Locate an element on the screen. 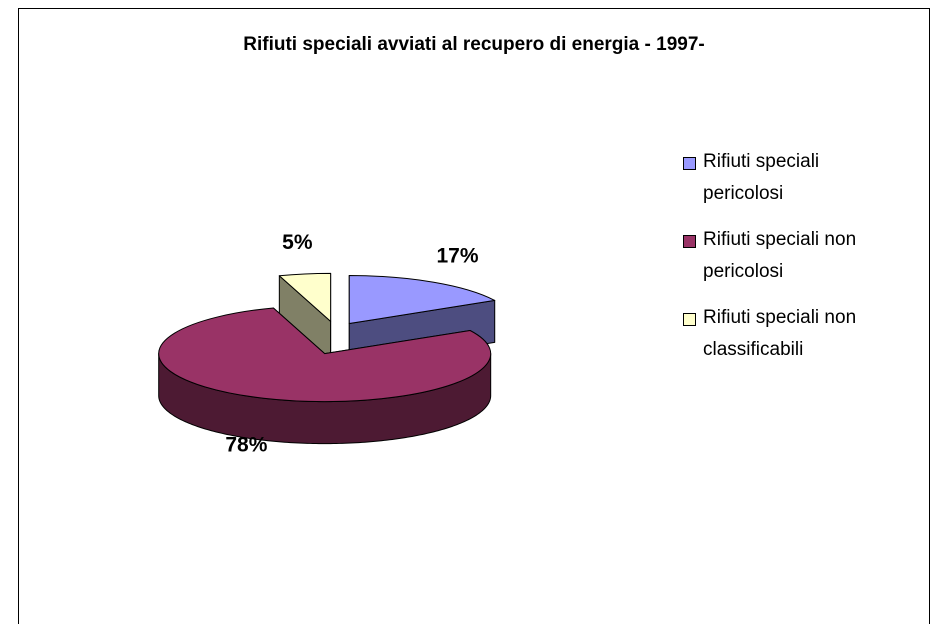 The image size is (933, 624). legend-item: Rifiuti speciali non pericolosi is located at coordinates (790, 256).